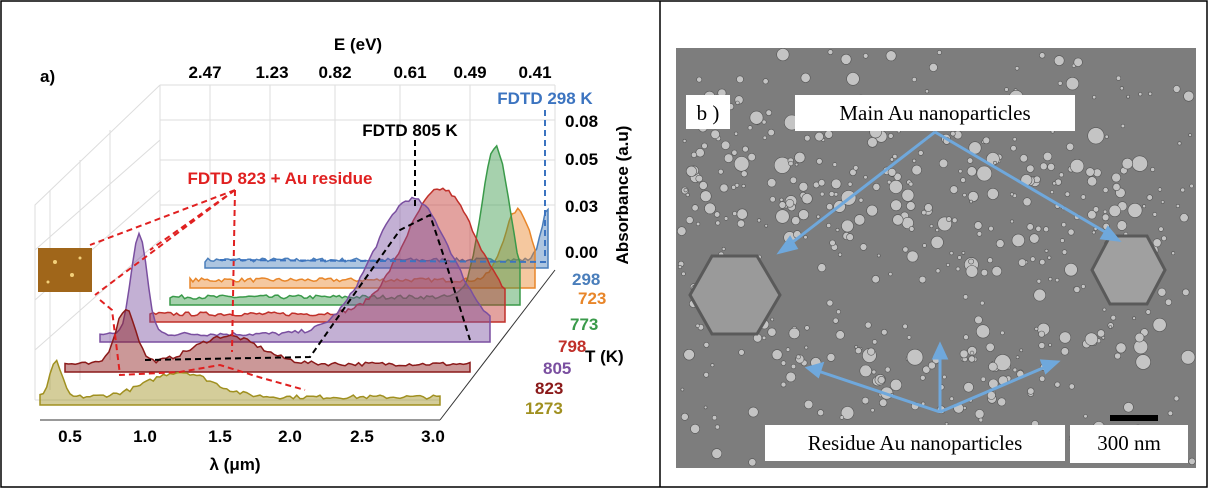 This screenshot has width=1208, height=488. What do you see at coordinates (545, 98) in the screenshot?
I see `annotation: FDTD 298 K` at bounding box center [545, 98].